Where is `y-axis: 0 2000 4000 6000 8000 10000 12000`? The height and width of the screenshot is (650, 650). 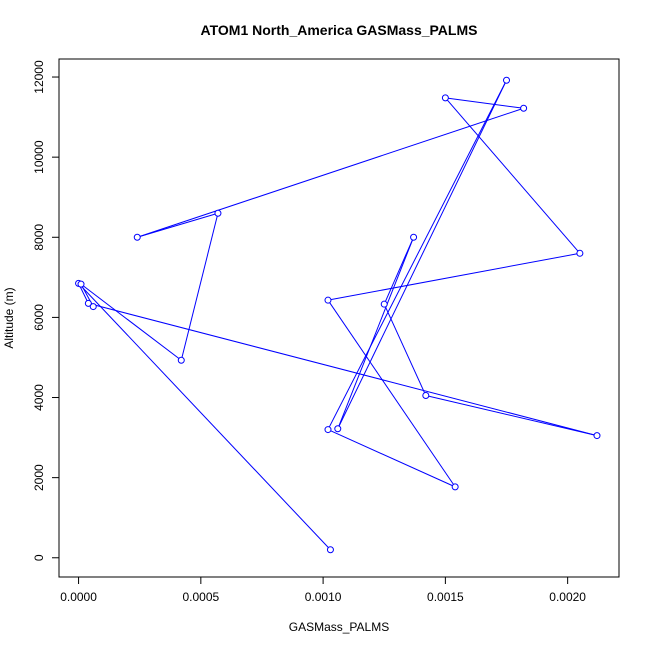
y-axis: 0 2000 4000 6000 8000 10000 12000 is located at coordinates (45, 310).